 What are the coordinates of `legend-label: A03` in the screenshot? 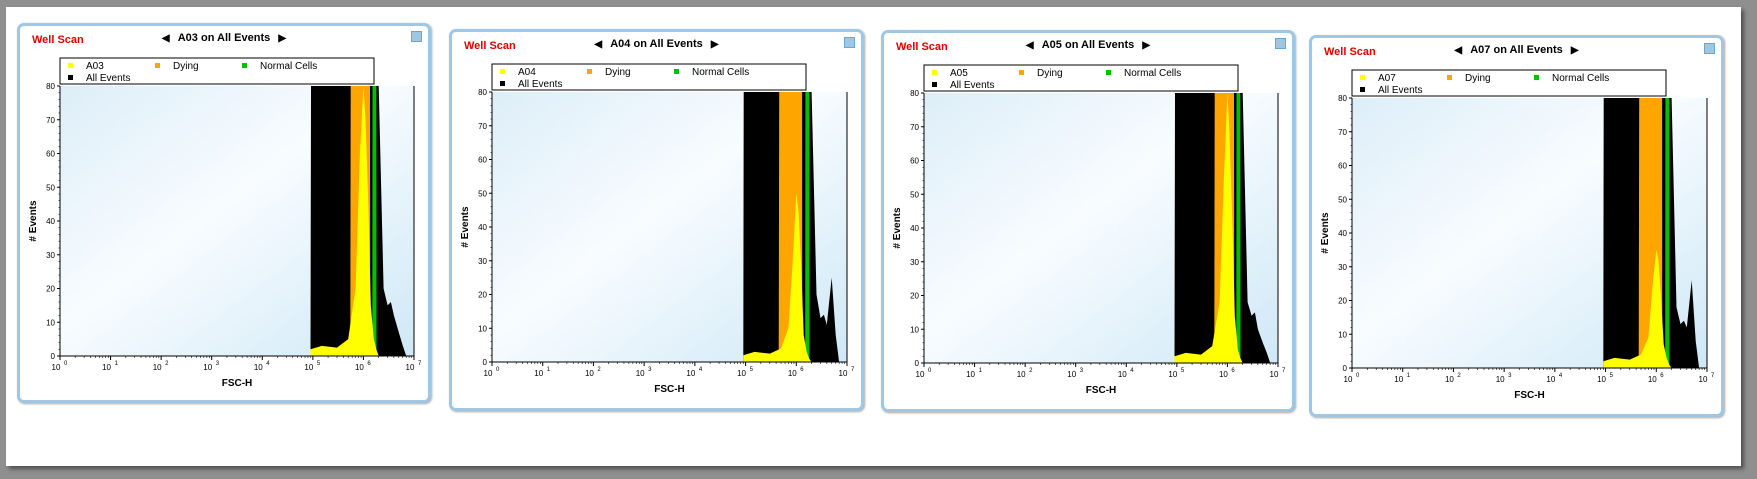 It's located at (95, 66).